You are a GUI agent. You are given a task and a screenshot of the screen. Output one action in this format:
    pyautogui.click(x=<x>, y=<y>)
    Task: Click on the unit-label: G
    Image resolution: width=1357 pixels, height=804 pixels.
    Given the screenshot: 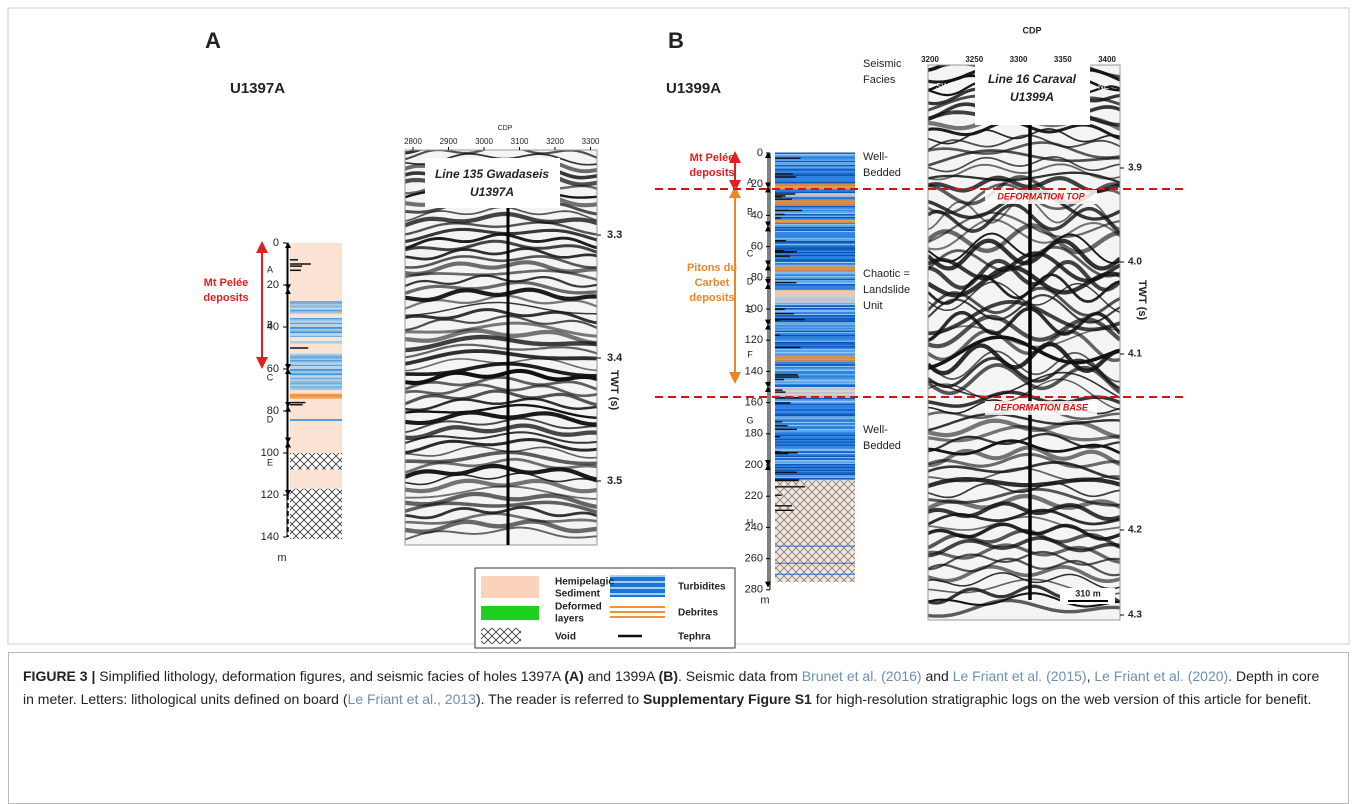 What is the action you would take?
    pyautogui.click(x=749, y=420)
    